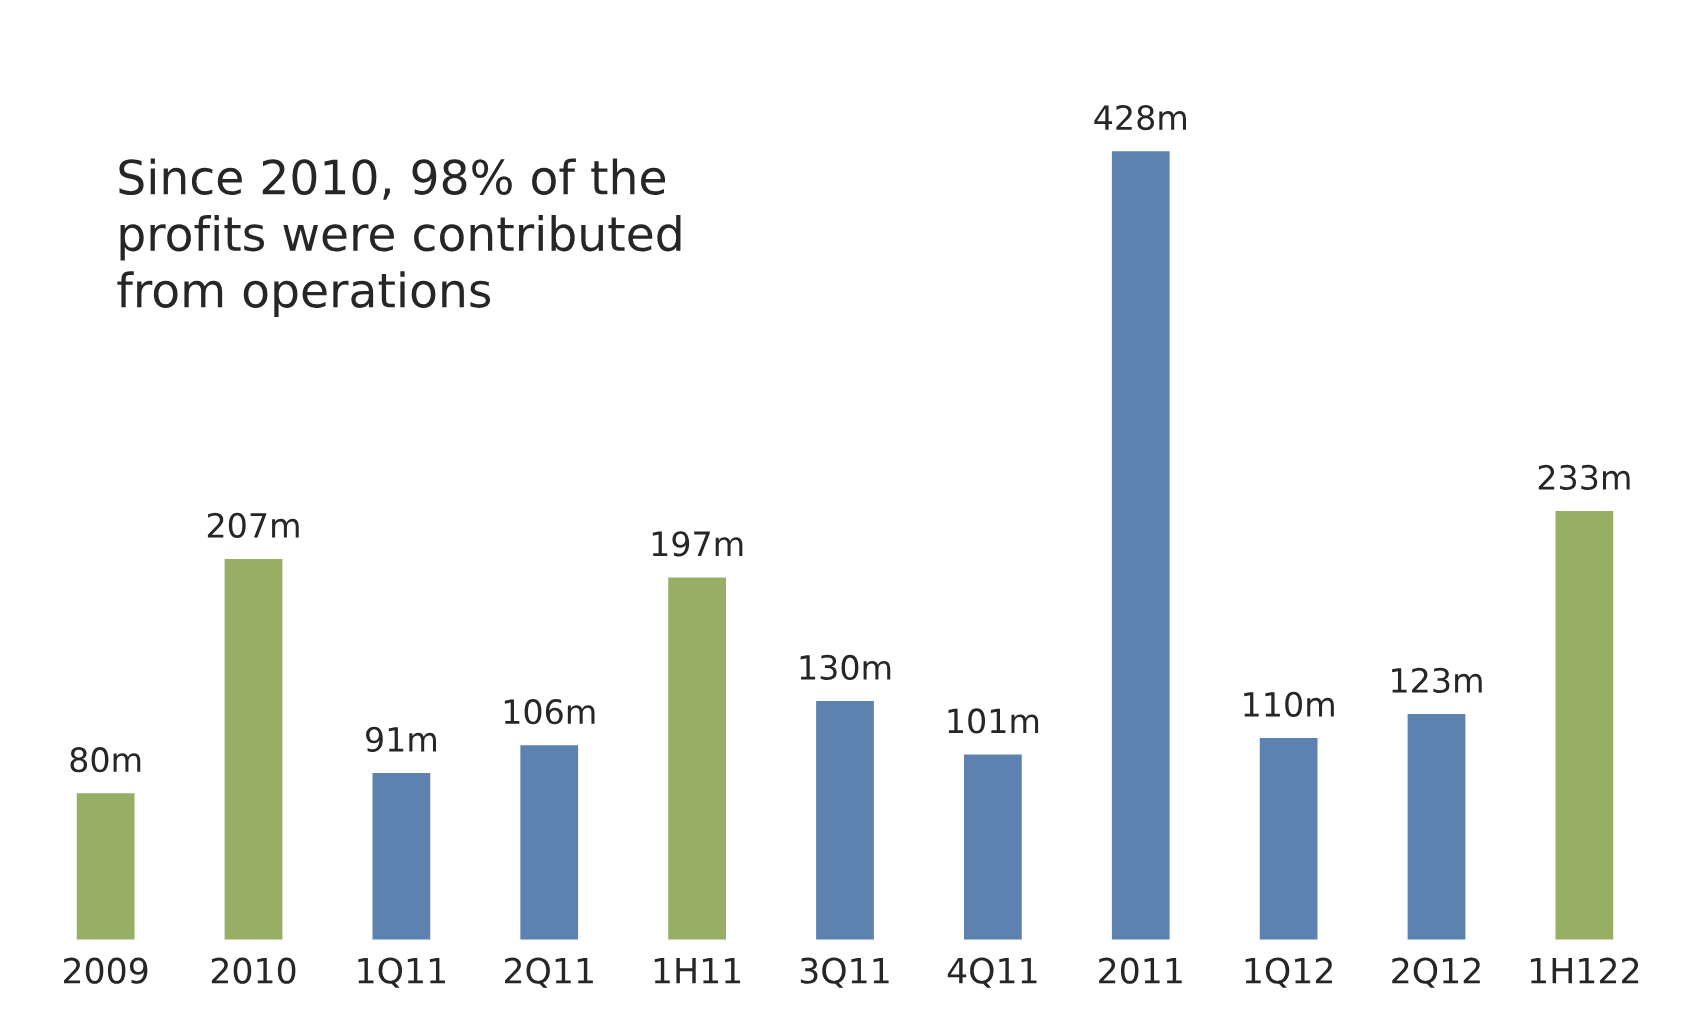 The image size is (1690, 1022). Describe the element at coordinates (1140, 970) in the screenshot. I see `x-tick-label: 2011` at that location.